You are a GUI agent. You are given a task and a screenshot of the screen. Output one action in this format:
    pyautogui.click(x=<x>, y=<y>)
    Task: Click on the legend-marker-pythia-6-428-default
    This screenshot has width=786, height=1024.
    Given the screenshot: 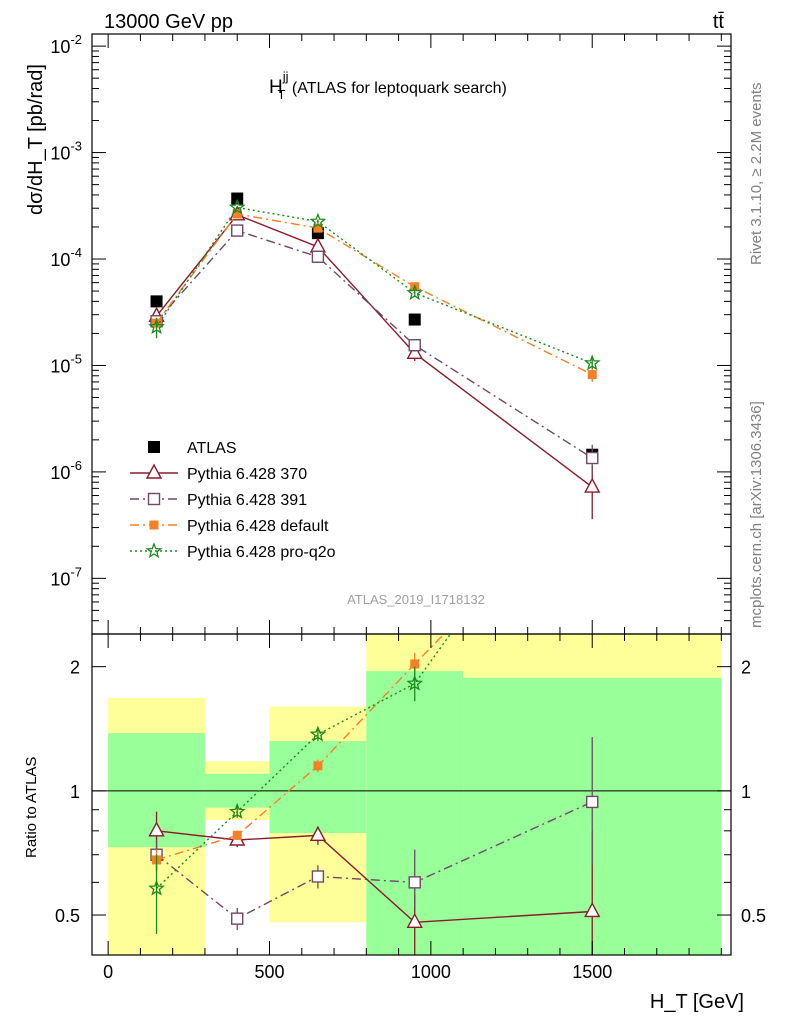 What is the action you would take?
    pyautogui.click(x=154, y=525)
    